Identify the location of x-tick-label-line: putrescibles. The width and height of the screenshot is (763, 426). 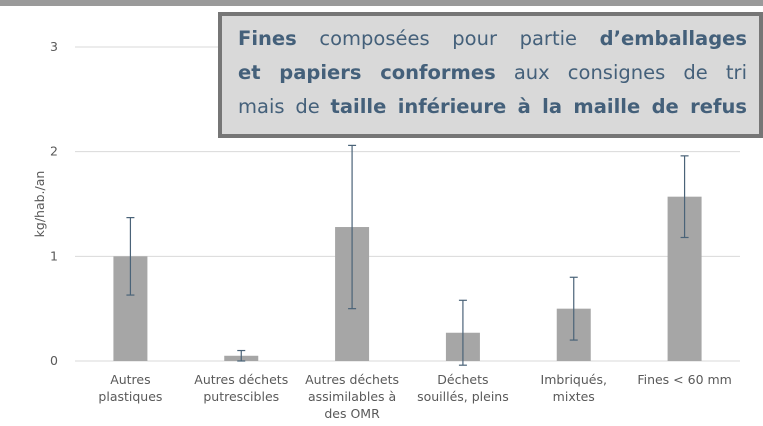
(241, 396).